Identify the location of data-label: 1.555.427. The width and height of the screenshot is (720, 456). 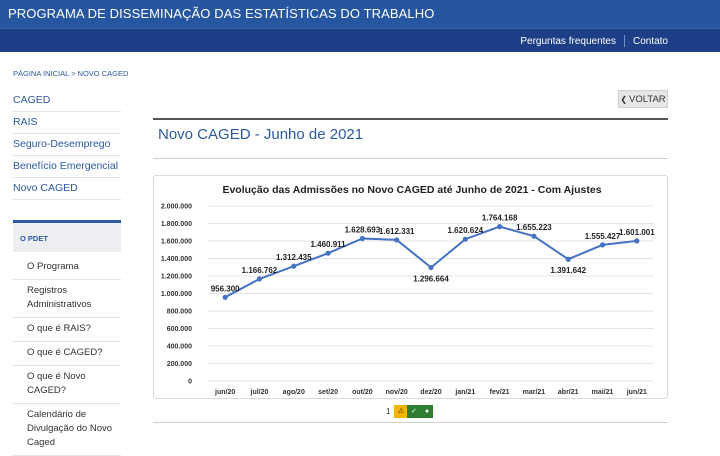
(603, 236).